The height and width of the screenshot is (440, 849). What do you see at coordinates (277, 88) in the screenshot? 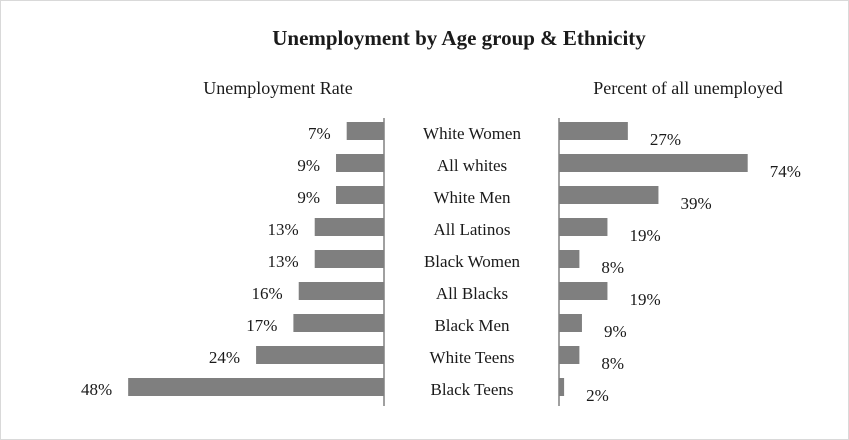
I see `left-panel-title: Unemployment Rate` at bounding box center [277, 88].